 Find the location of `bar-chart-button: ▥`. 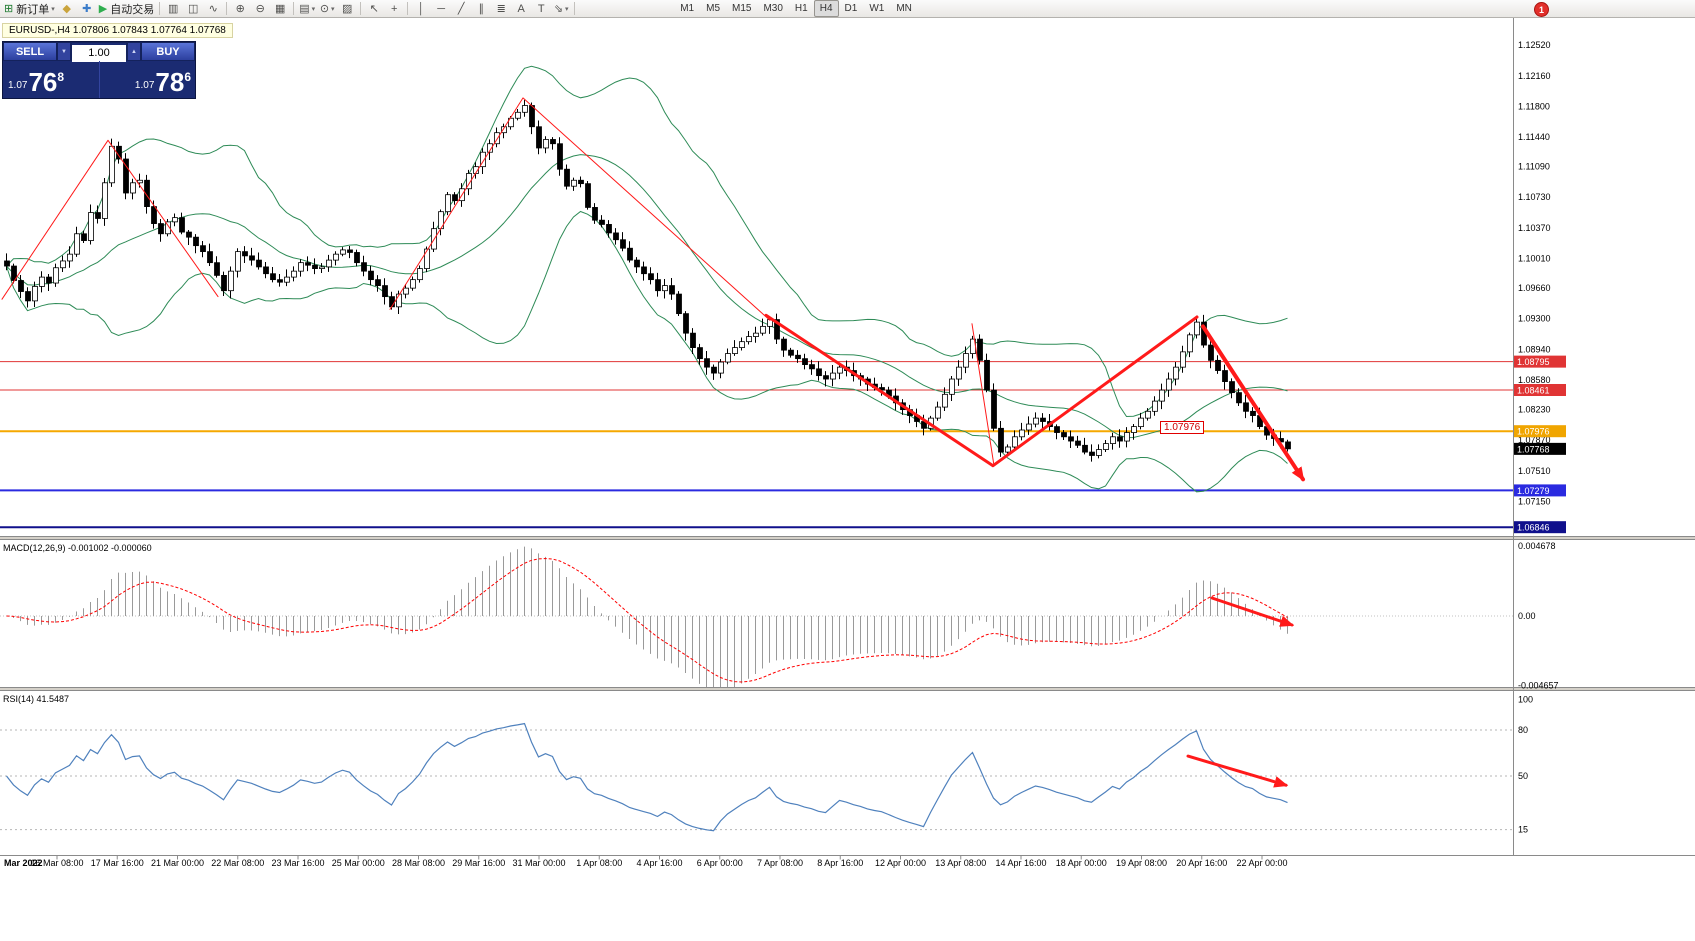

bar-chart-button: ▥ is located at coordinates (173, 9).